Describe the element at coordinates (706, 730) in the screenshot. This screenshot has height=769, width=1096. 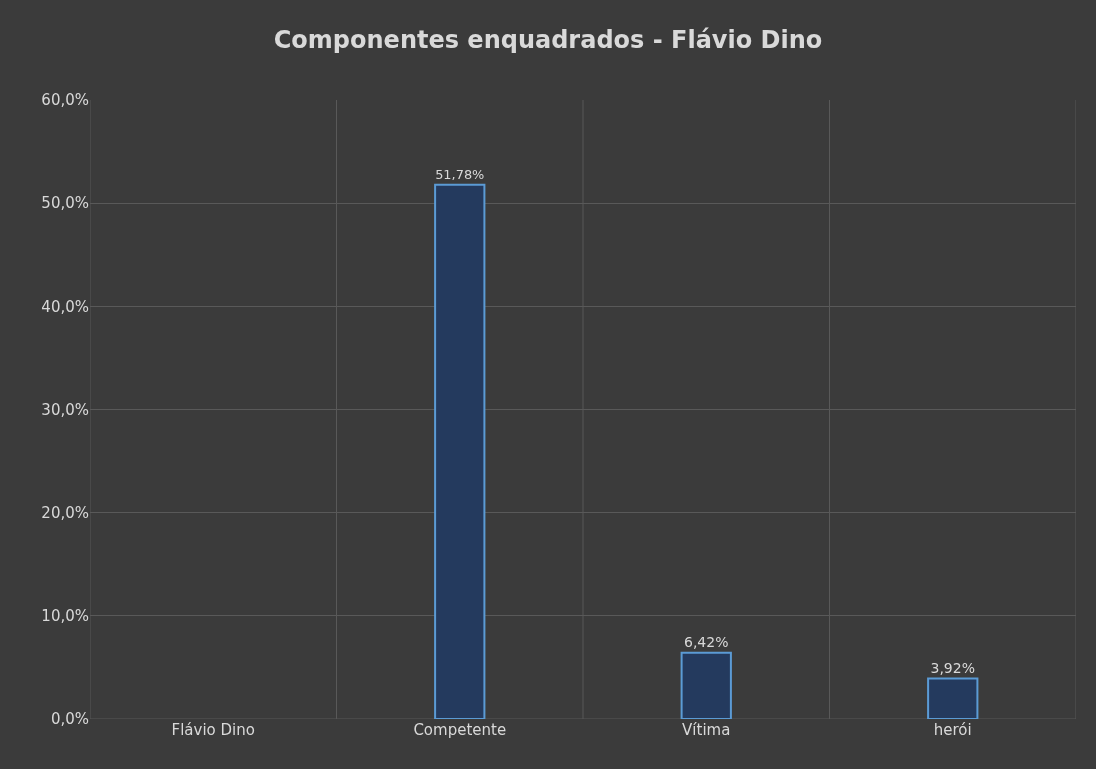
I see `x-tick-label: Vítima` at that location.